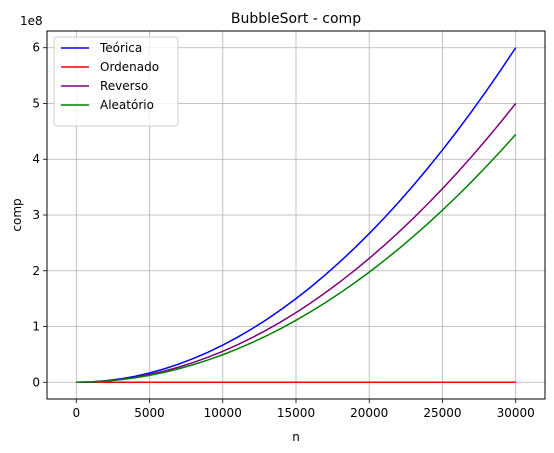  Describe the element at coordinates (17, 214) in the screenshot. I see `y-axis-label: comp` at that location.